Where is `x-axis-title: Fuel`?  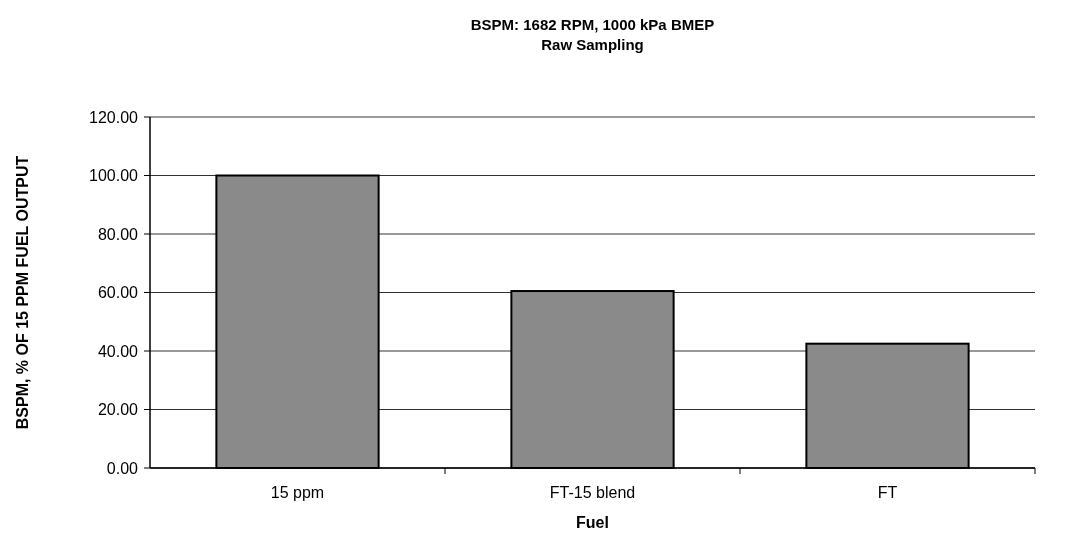 x-axis-title: Fuel is located at coordinates (592, 522).